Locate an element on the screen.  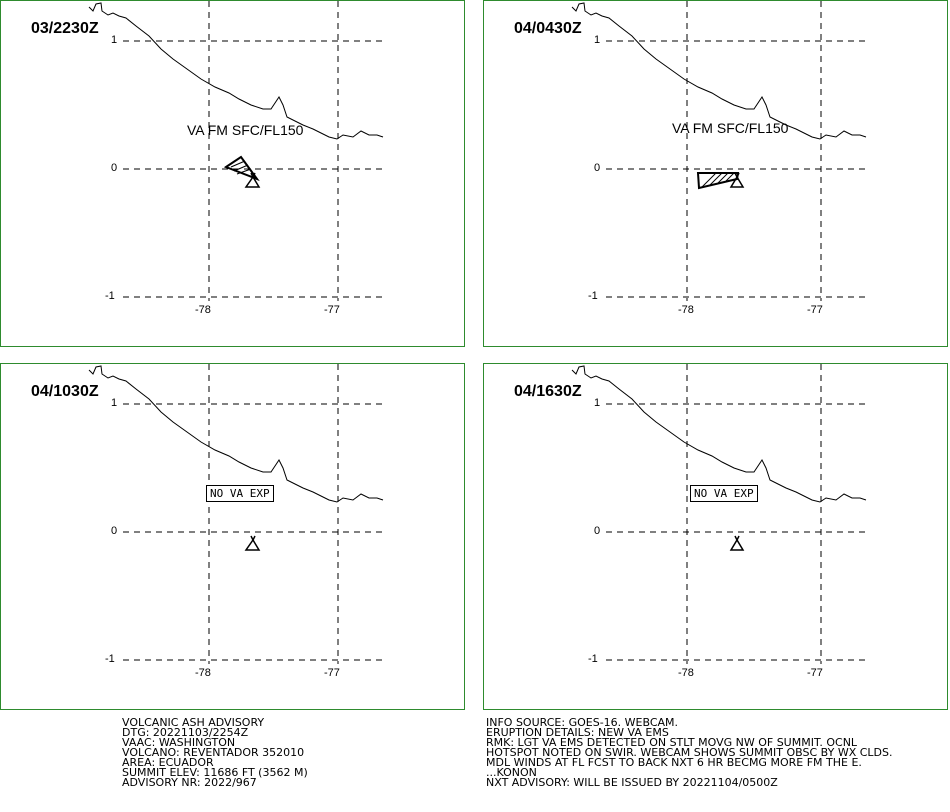
forecaster: ...KONON is located at coordinates (511, 772).